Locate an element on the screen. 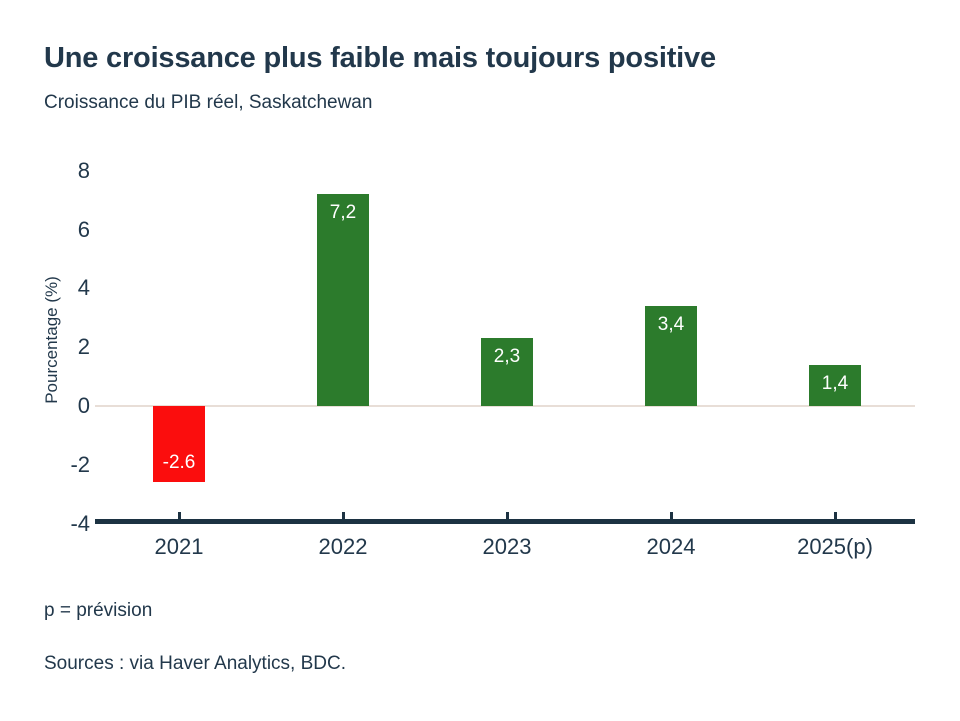 This screenshot has height=721, width=960. chart-subtitle: Croissance du PIB réel, Saskatchewan is located at coordinates (208, 102).